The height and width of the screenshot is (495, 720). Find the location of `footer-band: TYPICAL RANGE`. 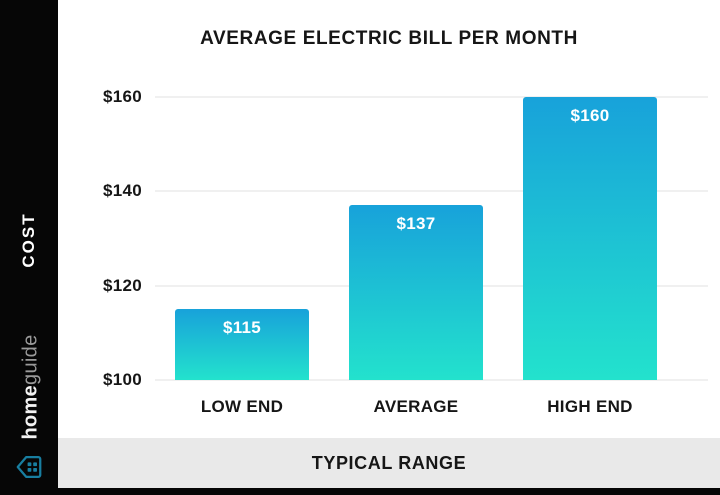

footer-band: TYPICAL RANGE is located at coordinates (389, 463).